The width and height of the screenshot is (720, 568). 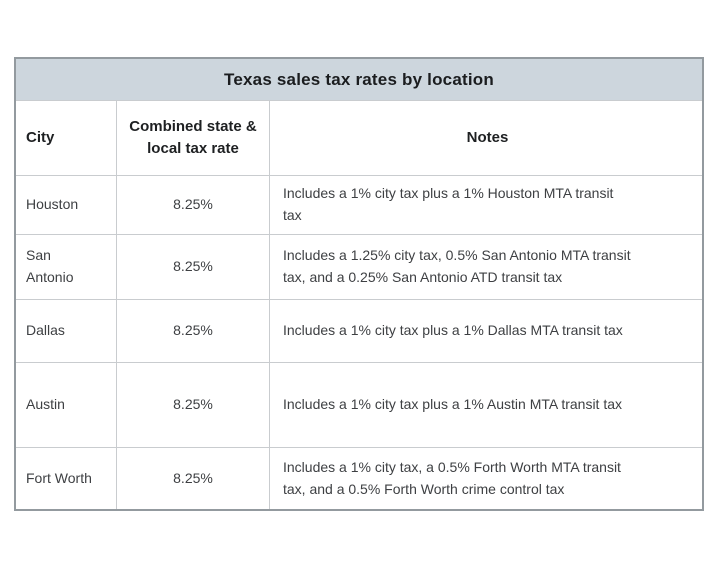 I want to click on header-city: City, so click(x=40, y=138).